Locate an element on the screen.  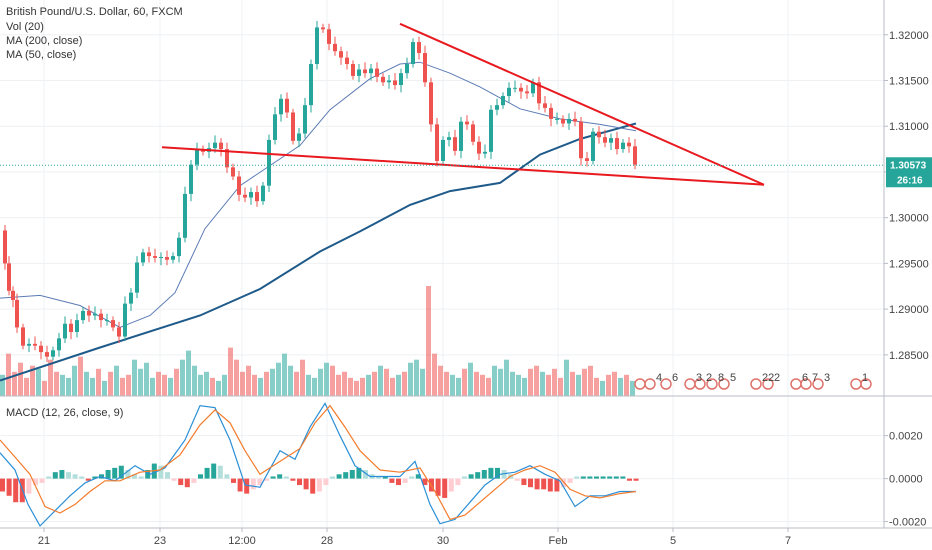
x-tick-label: 30 is located at coordinates (443, 541).